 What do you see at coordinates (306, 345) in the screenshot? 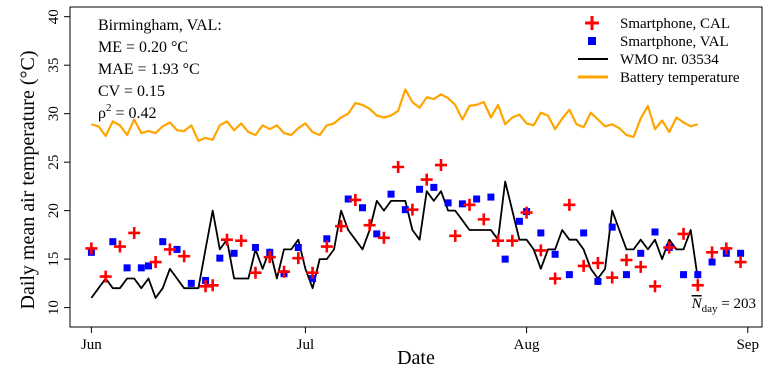
I see `x-tick-label: Jul` at bounding box center [306, 345].